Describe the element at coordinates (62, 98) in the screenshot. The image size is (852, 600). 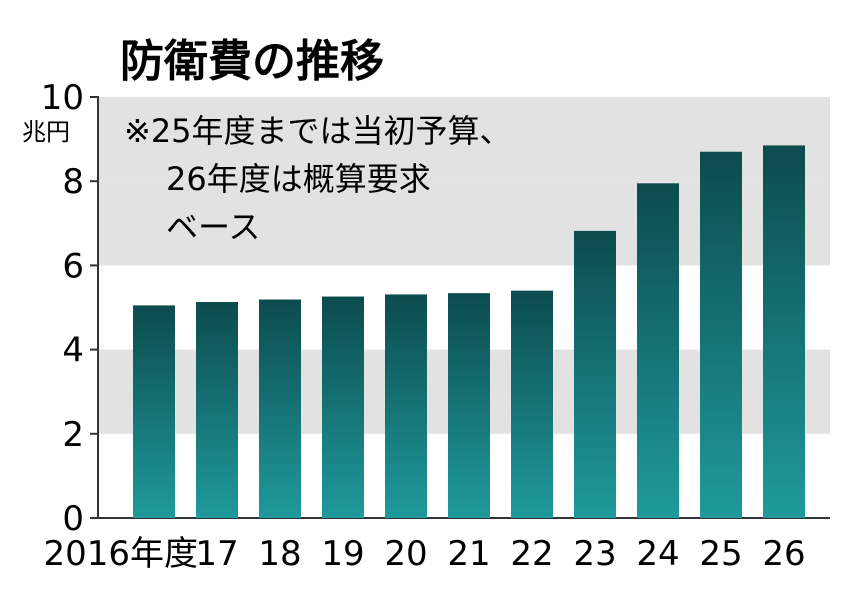
I see `y-tick-label: 10` at that location.